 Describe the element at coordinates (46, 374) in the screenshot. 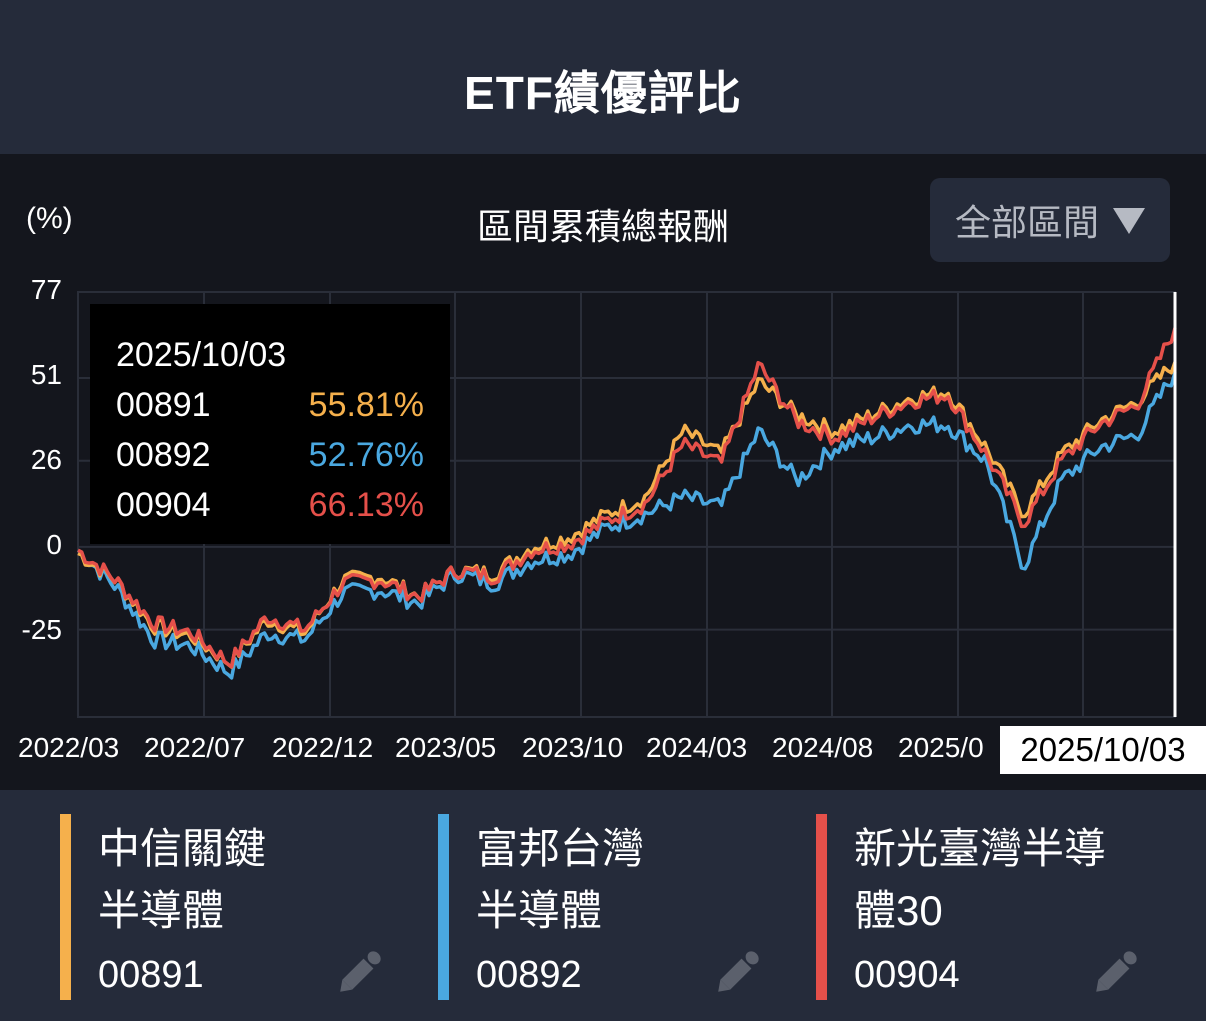

I see `y-tick: 51` at that location.